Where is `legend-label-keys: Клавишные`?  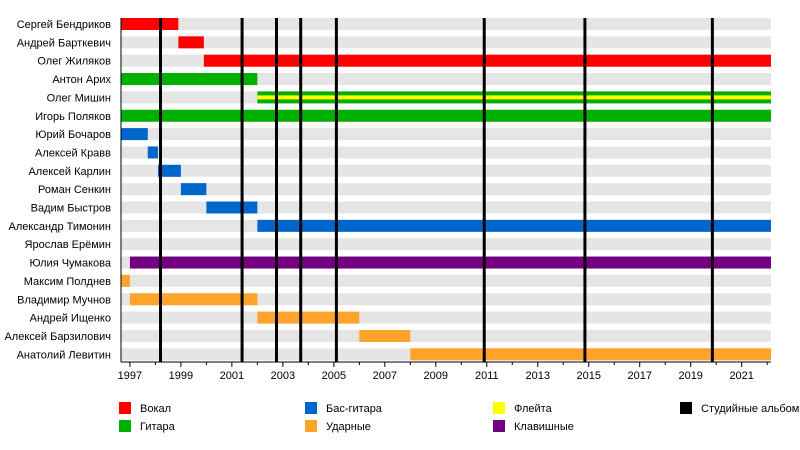 legend-label-keys: Клавишные is located at coordinates (544, 427).